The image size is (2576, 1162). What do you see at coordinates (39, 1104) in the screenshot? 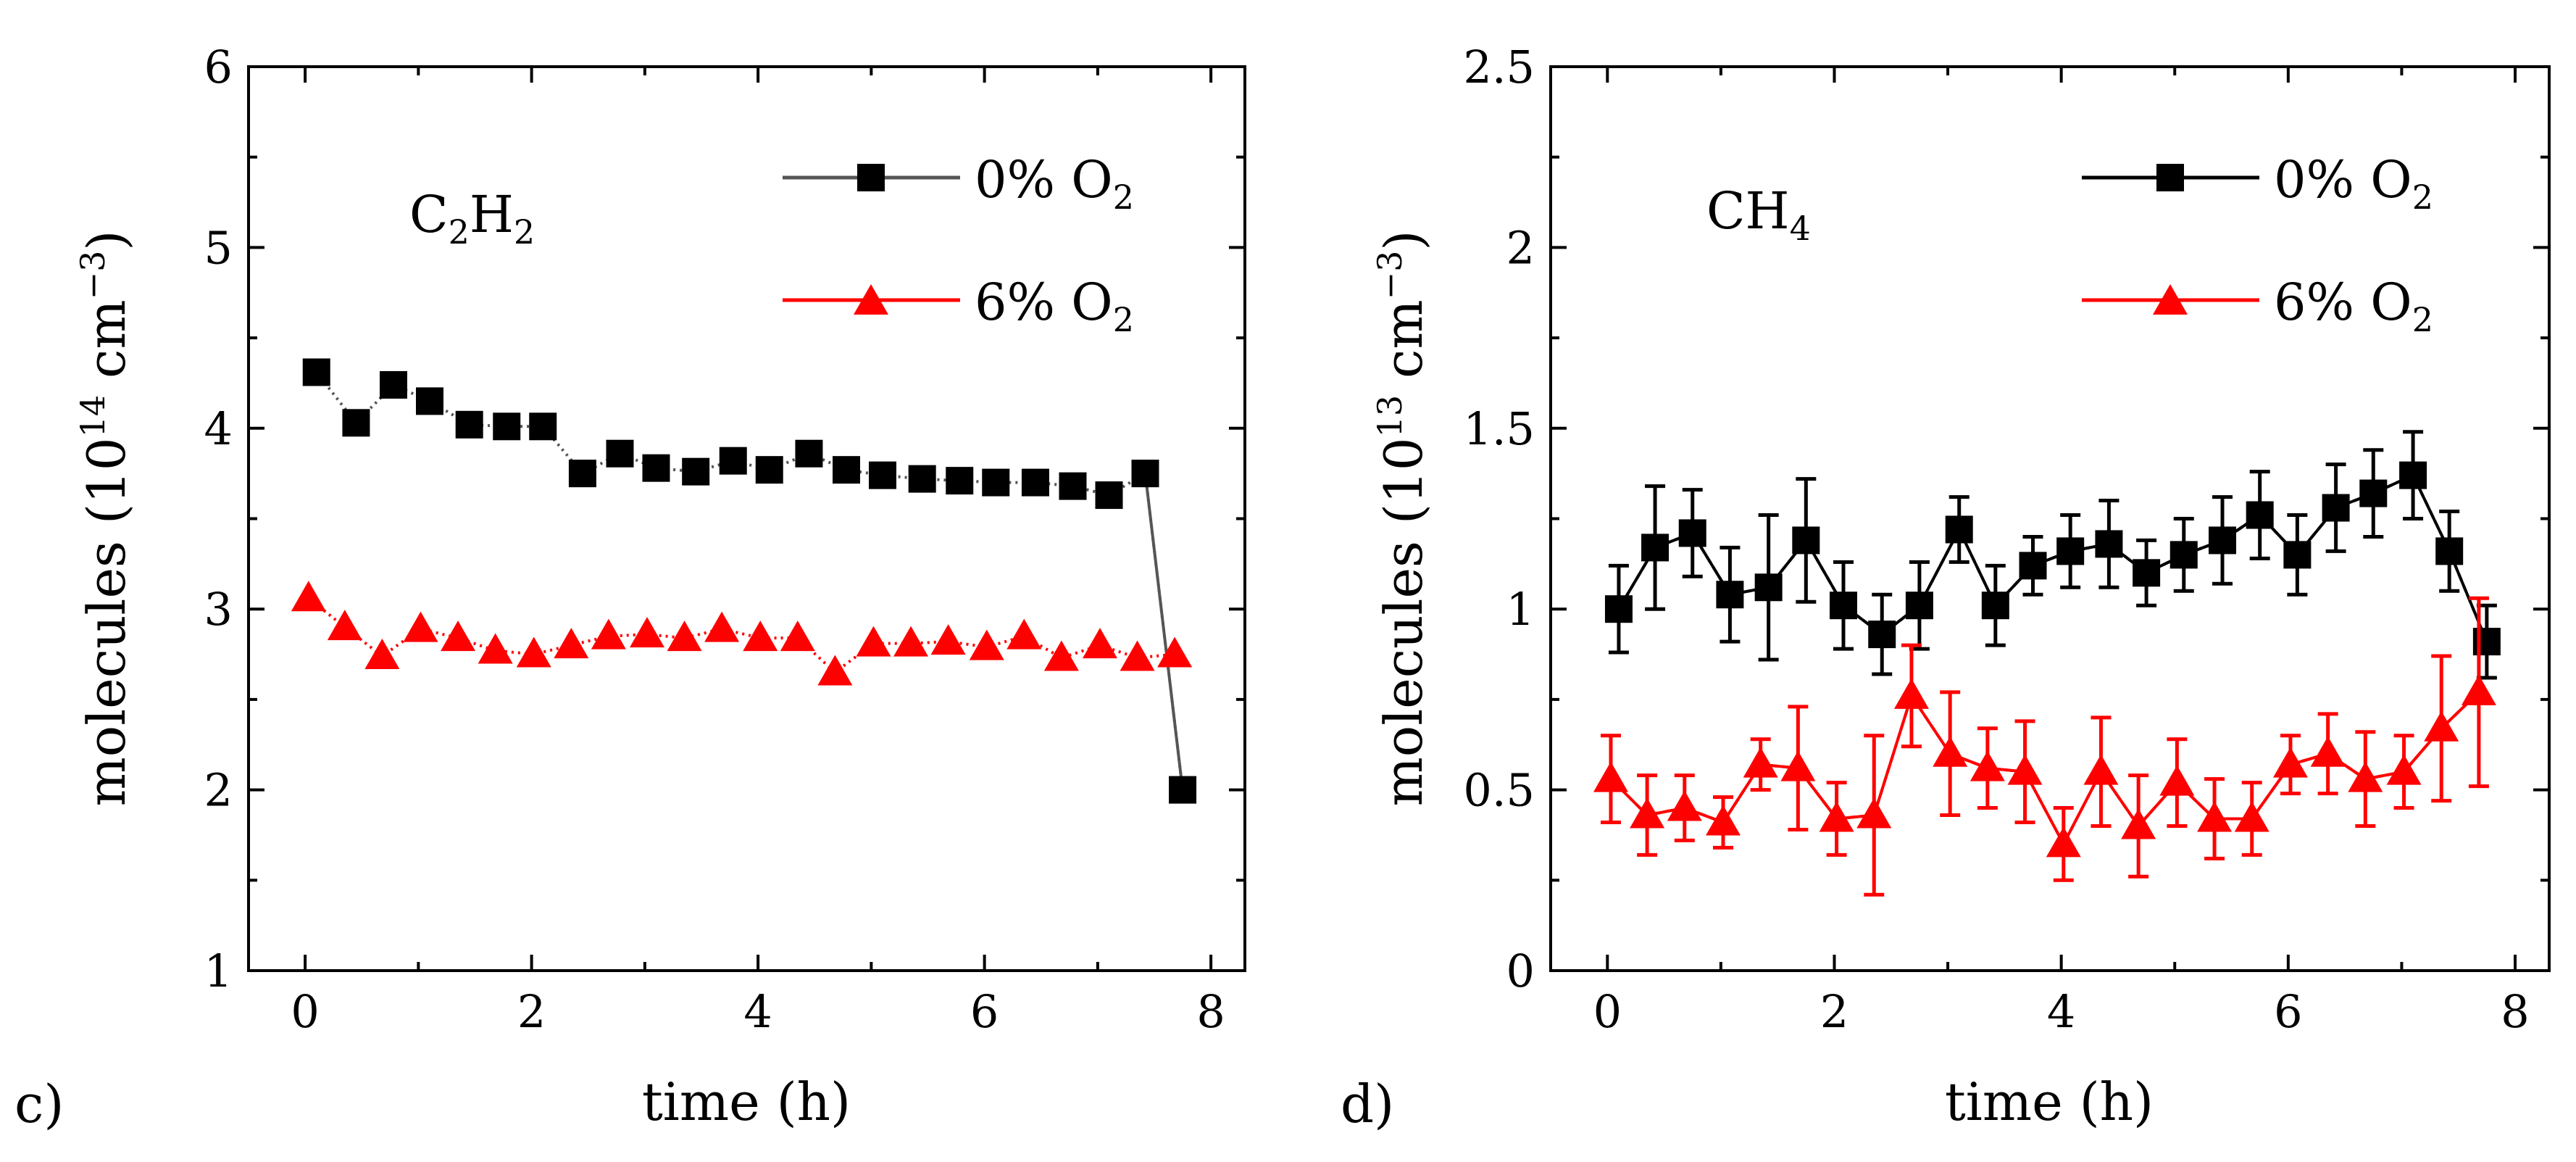
I see `panel-label-c: c)` at bounding box center [39, 1104].